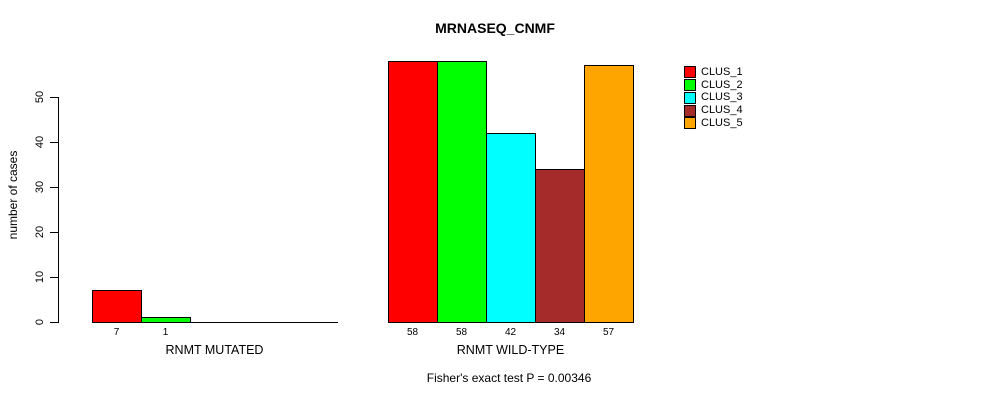 This screenshot has width=990, height=400. Describe the element at coordinates (58, 210) in the screenshot. I see `y-axis-line` at that location.